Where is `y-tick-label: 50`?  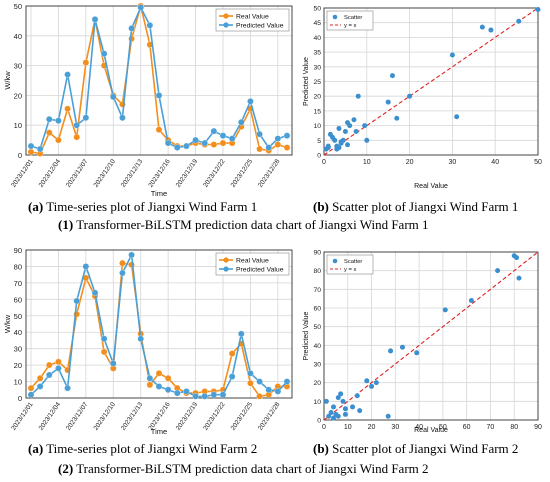
y-tick-label: 50 is located at coordinates (317, 327).